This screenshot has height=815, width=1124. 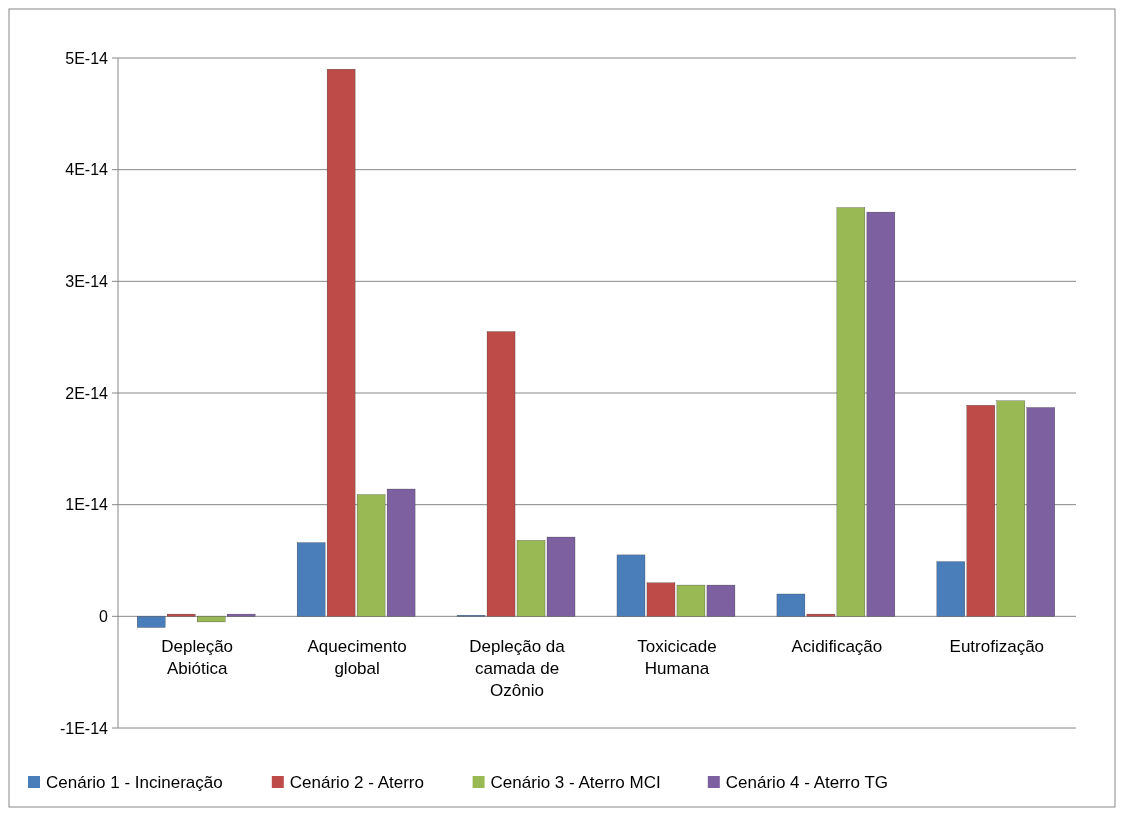 What do you see at coordinates (87, 58) in the screenshot?
I see `y-tick-label: 5E-14` at bounding box center [87, 58].